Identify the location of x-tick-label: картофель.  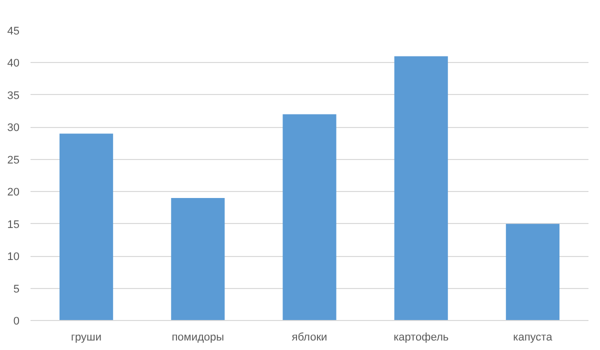
(421, 338).